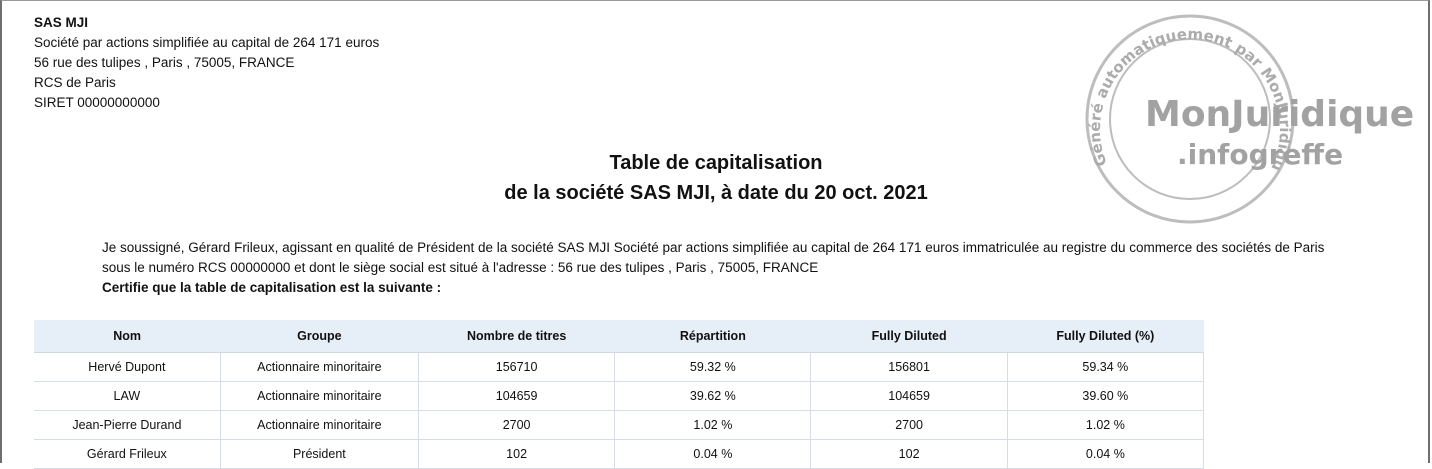 Image resolution: width=1432 pixels, height=469 pixels. What do you see at coordinates (516, 454) in the screenshot?
I see `cell-nombre-titres: 102` at bounding box center [516, 454].